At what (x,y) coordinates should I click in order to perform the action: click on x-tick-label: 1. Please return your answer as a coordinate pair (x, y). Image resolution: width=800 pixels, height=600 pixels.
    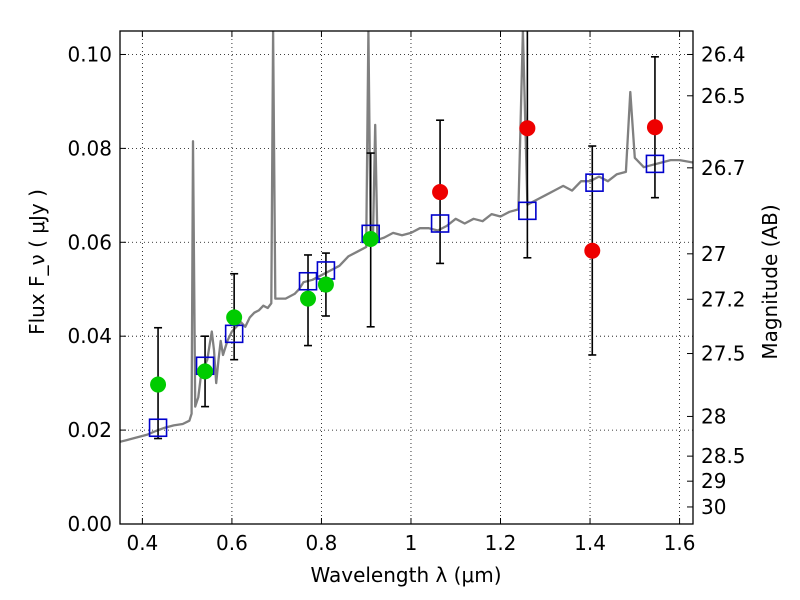
    Looking at the image, I should click on (411, 543).